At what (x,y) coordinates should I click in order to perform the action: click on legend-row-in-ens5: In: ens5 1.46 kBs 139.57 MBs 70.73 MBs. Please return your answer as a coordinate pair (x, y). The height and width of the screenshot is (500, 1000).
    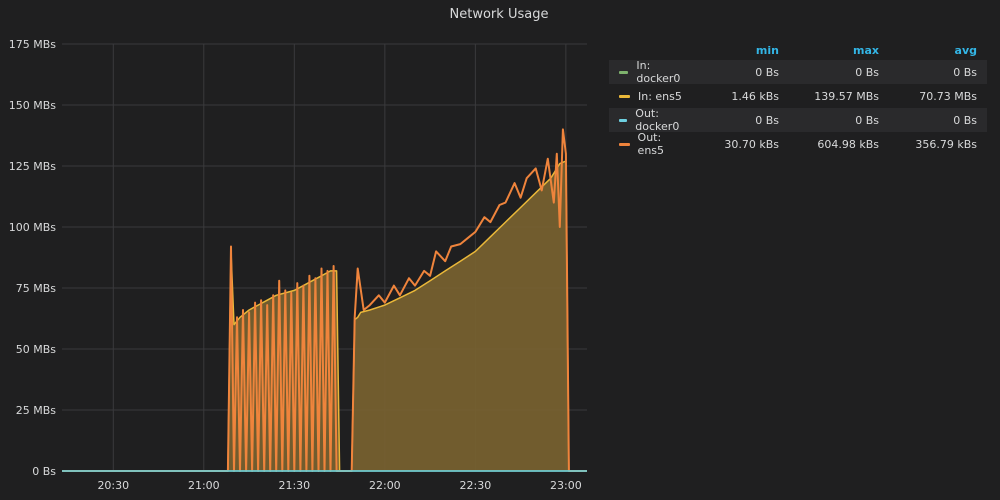
    Looking at the image, I should click on (798, 96).